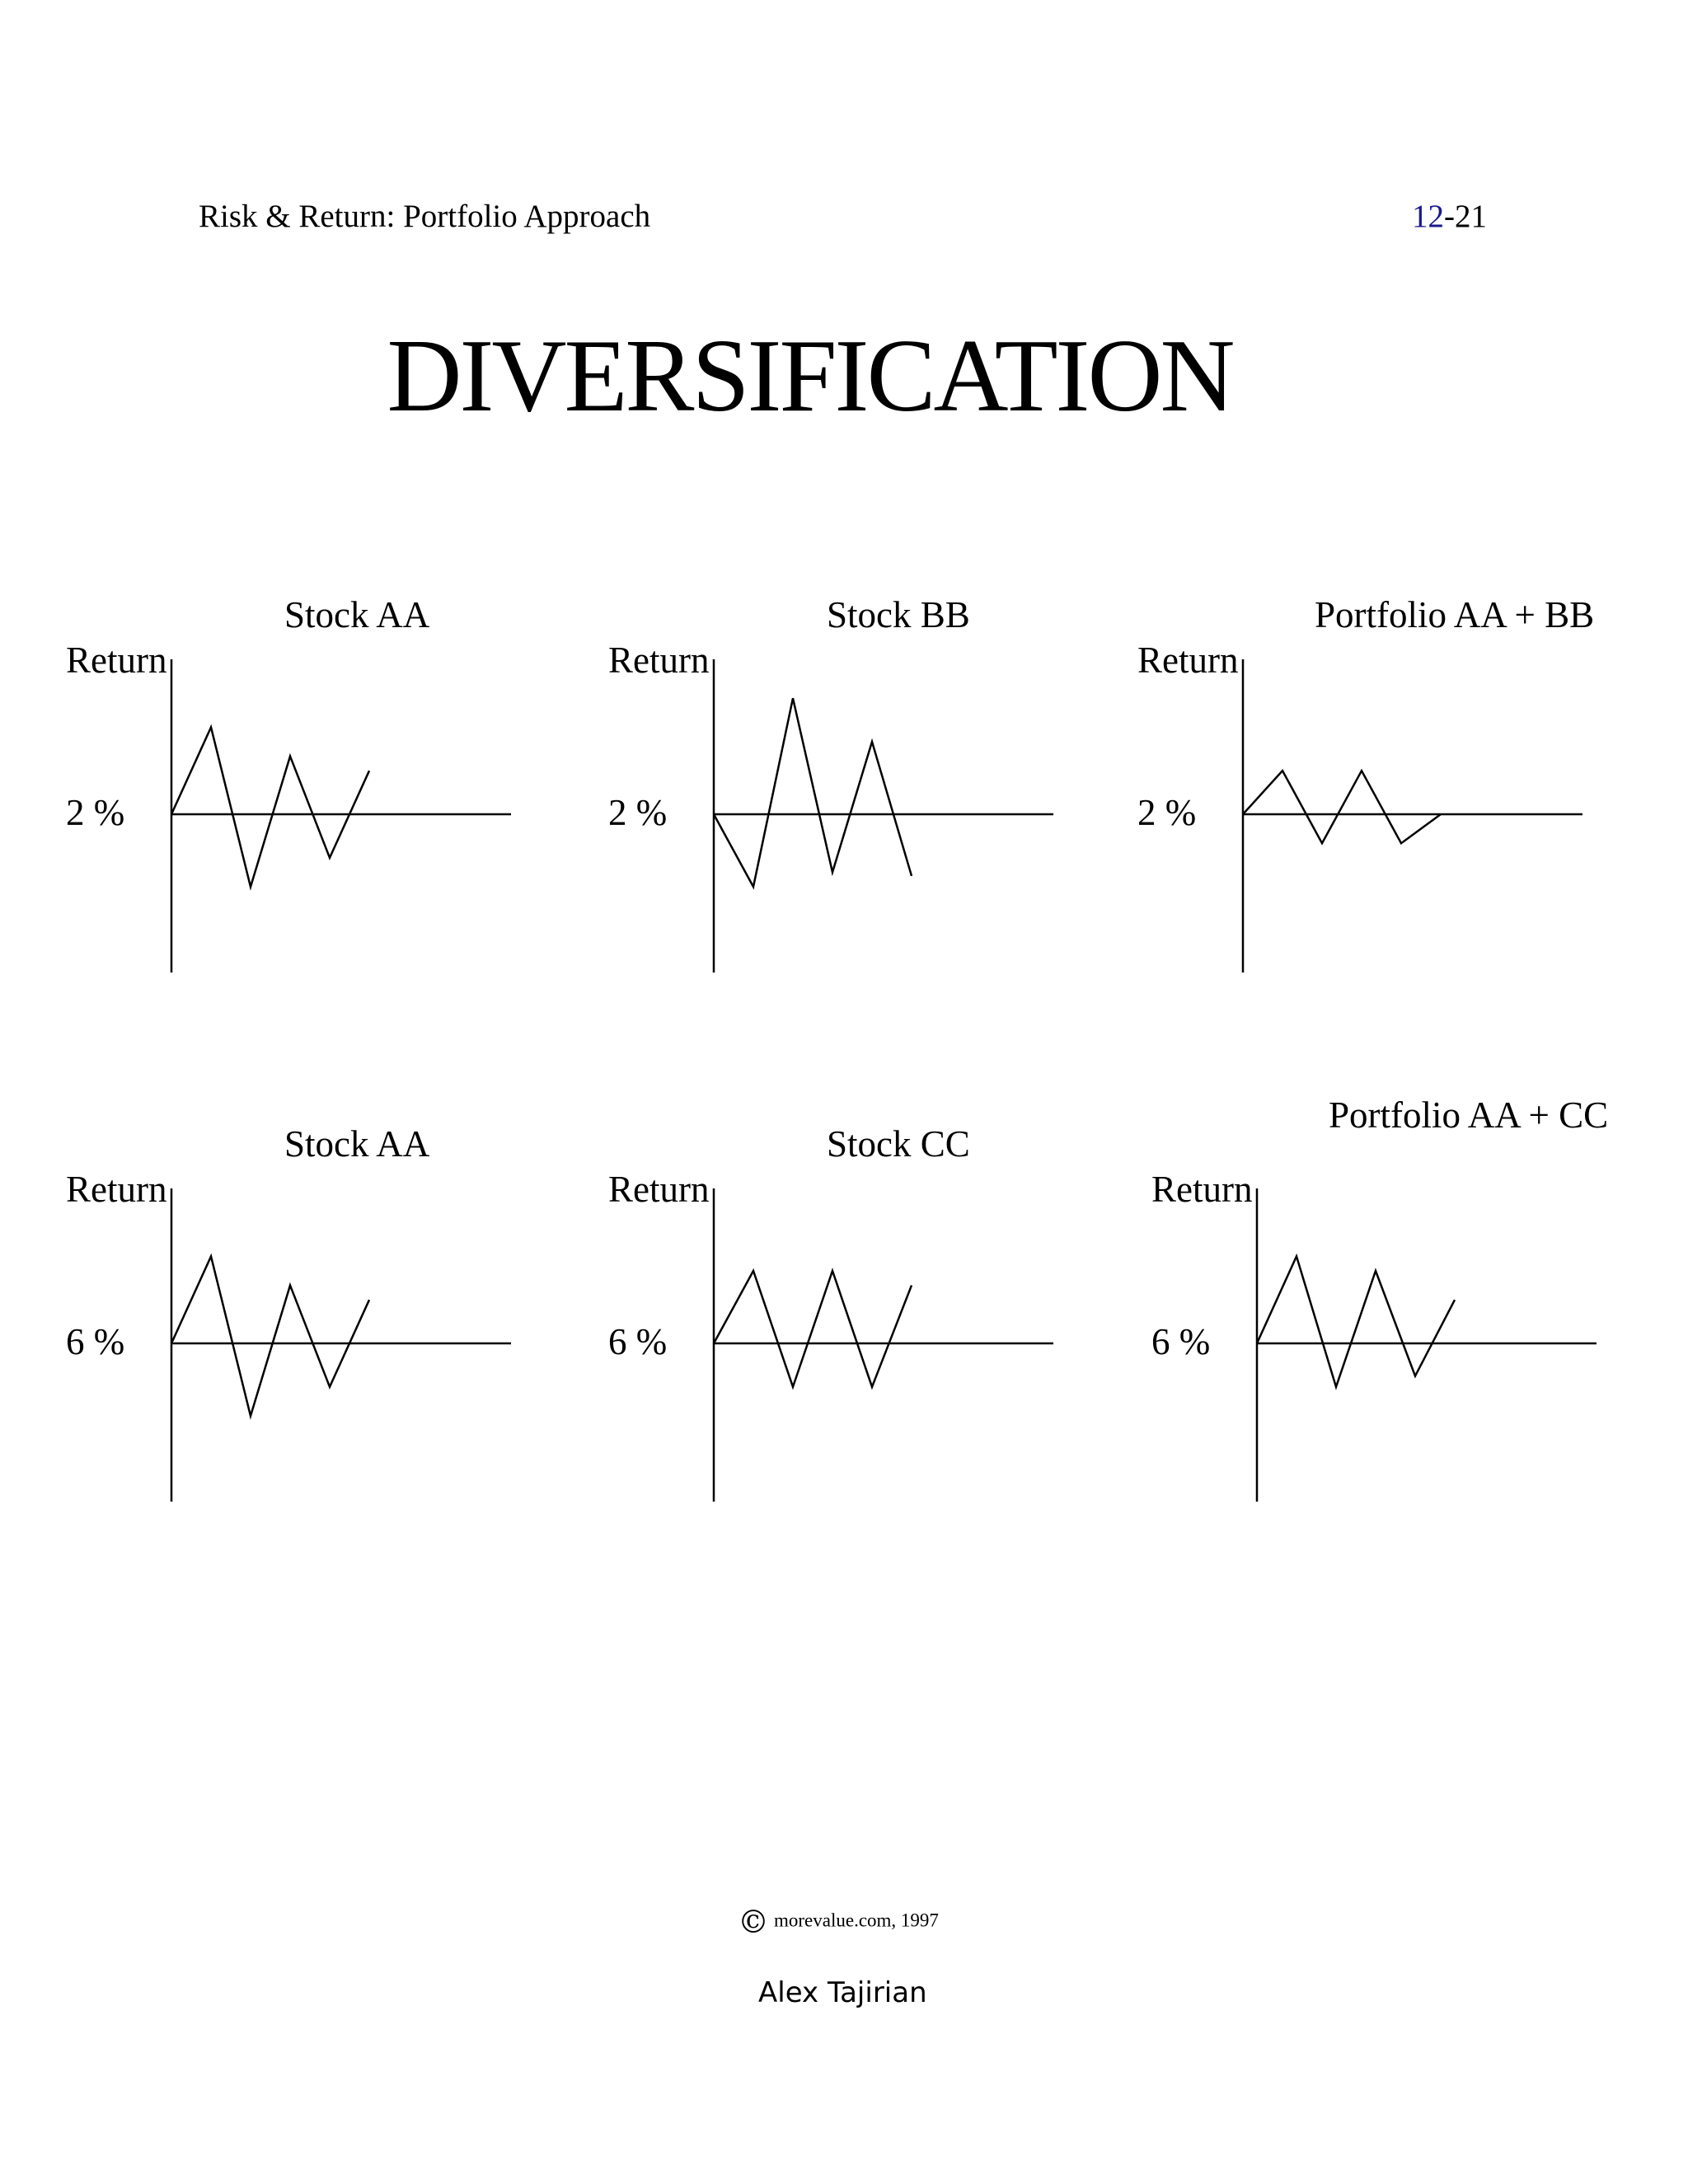 The width and height of the screenshot is (1688, 2184). What do you see at coordinates (899, 614) in the screenshot?
I see `chart-title: Stock BB` at bounding box center [899, 614].